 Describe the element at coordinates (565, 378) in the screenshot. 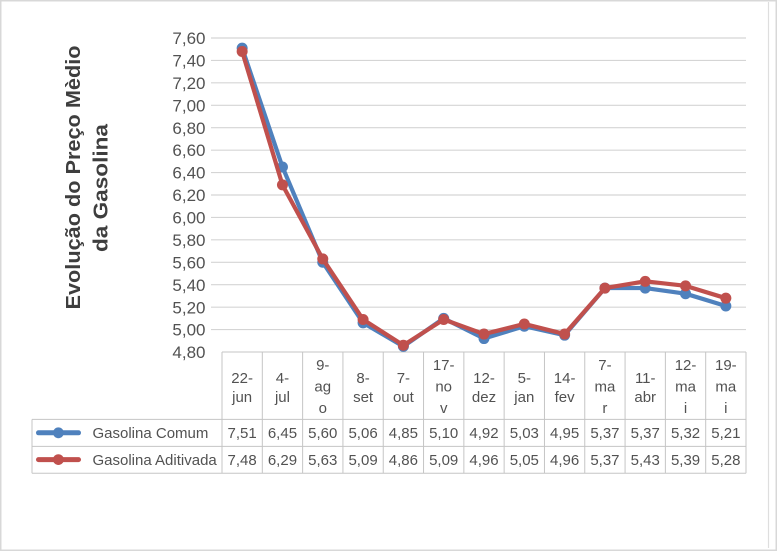

I see `svg-text: 14-` at that location.